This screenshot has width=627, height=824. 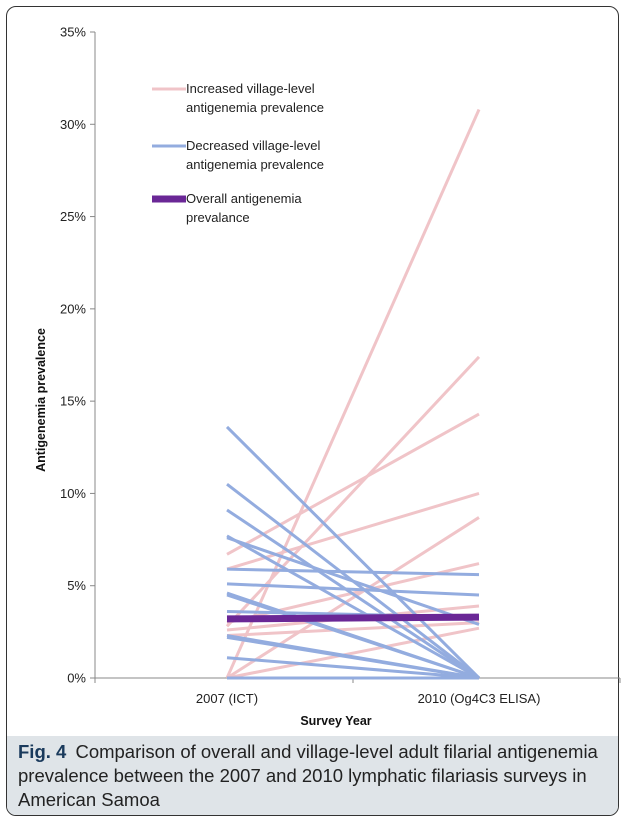 I want to click on legend-label: Decreased village-level, so click(x=253, y=145).